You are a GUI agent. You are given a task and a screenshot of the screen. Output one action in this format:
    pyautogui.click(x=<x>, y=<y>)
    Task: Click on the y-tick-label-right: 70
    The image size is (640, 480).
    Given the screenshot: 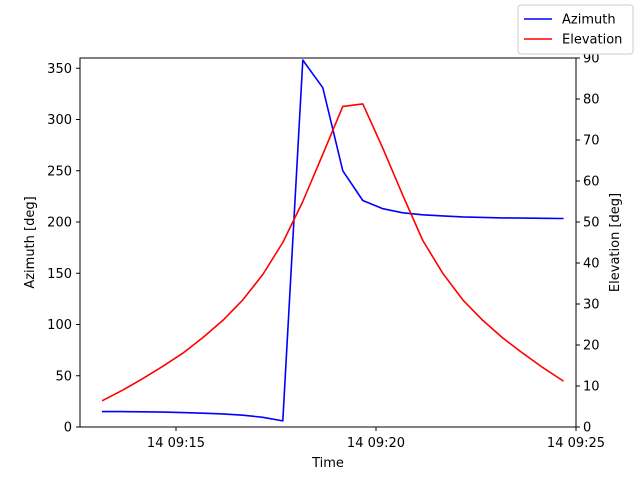 What is the action you would take?
    pyautogui.click(x=591, y=141)
    